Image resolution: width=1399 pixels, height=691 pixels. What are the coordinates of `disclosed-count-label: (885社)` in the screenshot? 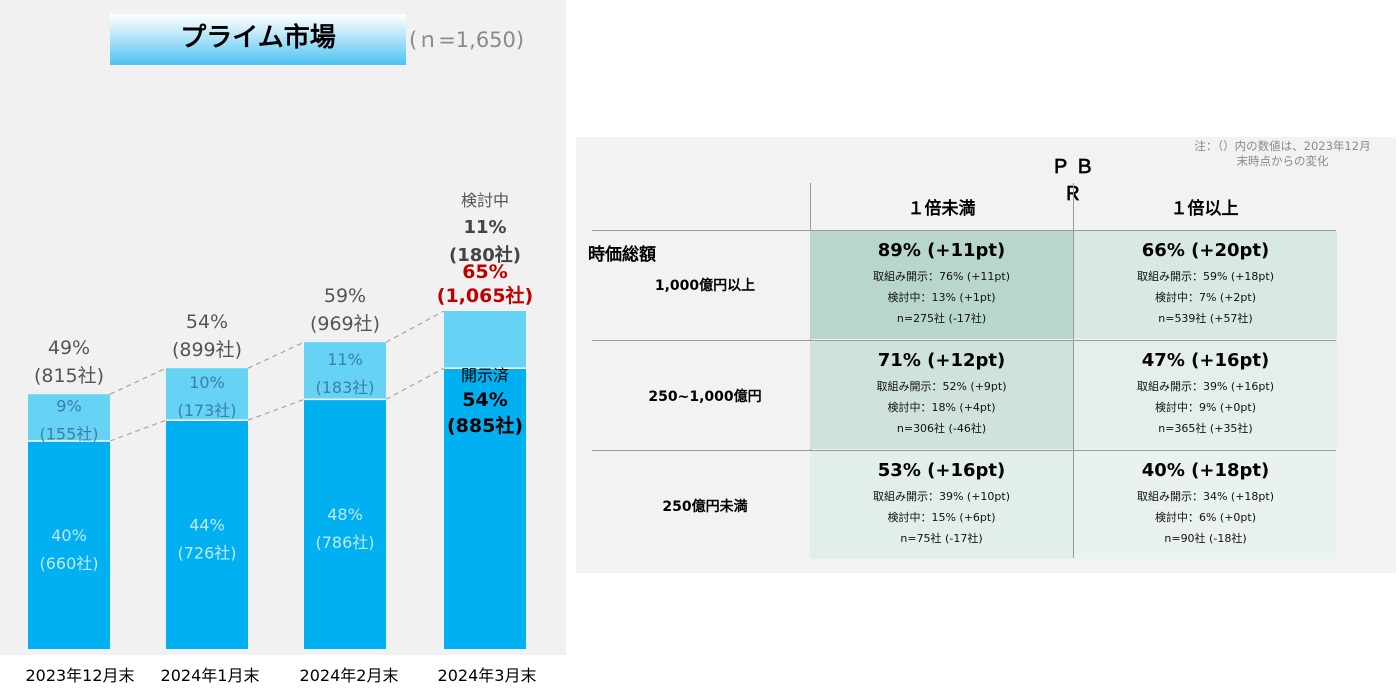 It's located at (485, 425).